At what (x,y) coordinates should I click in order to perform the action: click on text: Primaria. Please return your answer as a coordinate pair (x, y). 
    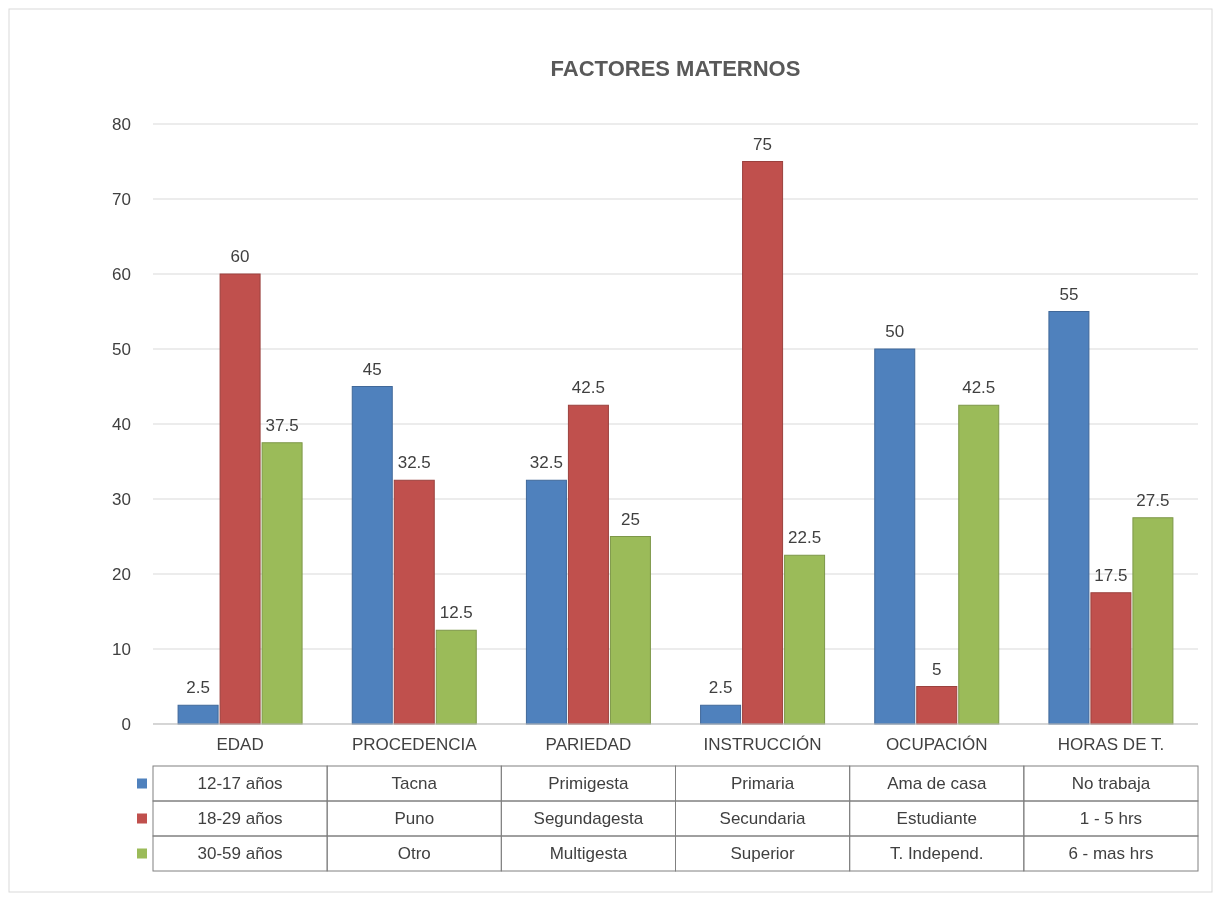
    Looking at the image, I should click on (762, 784).